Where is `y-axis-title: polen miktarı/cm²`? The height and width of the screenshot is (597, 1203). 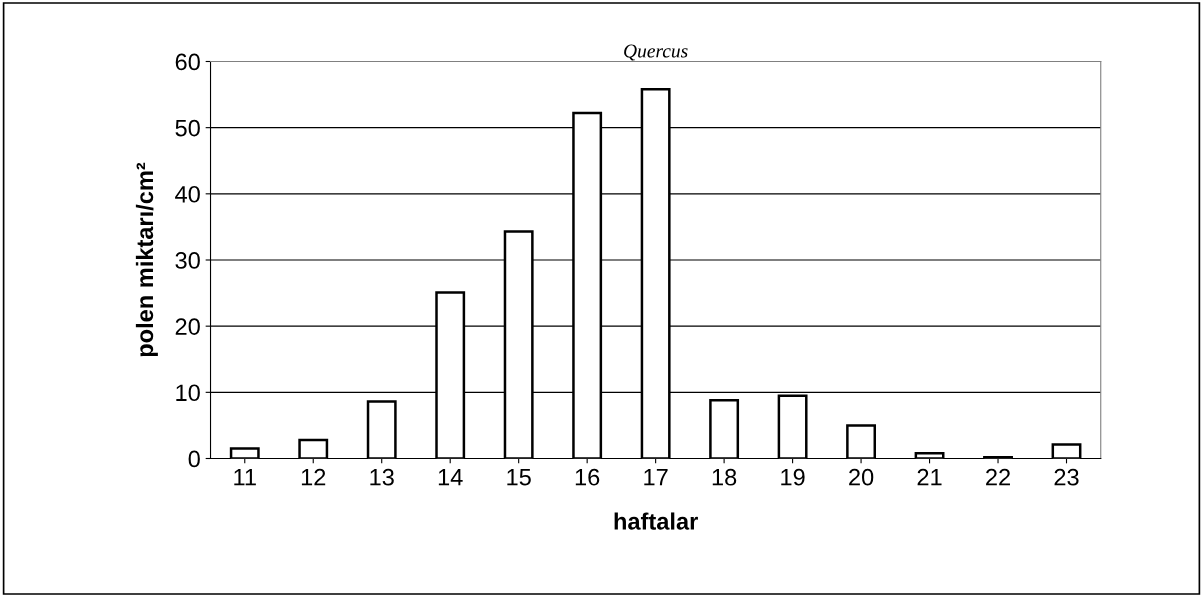
y-axis-title: polen miktarı/cm² is located at coordinates (146, 259).